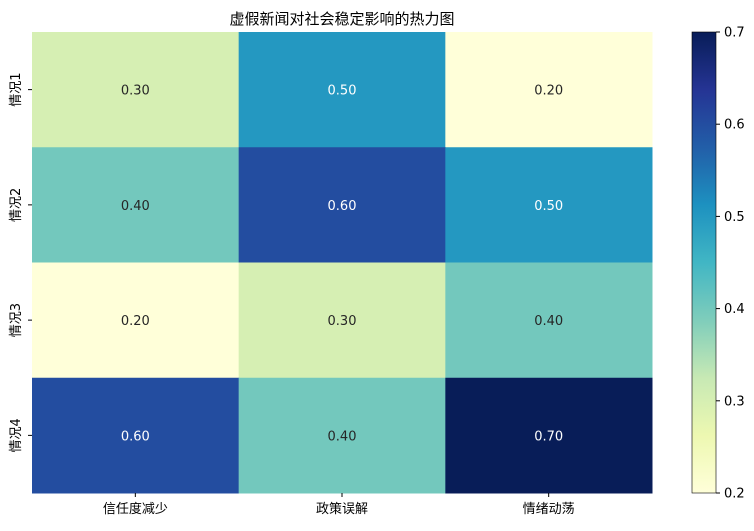 This screenshot has height=531, width=754. I want to click on x-tick-label: 信任度减少, so click(135, 509).